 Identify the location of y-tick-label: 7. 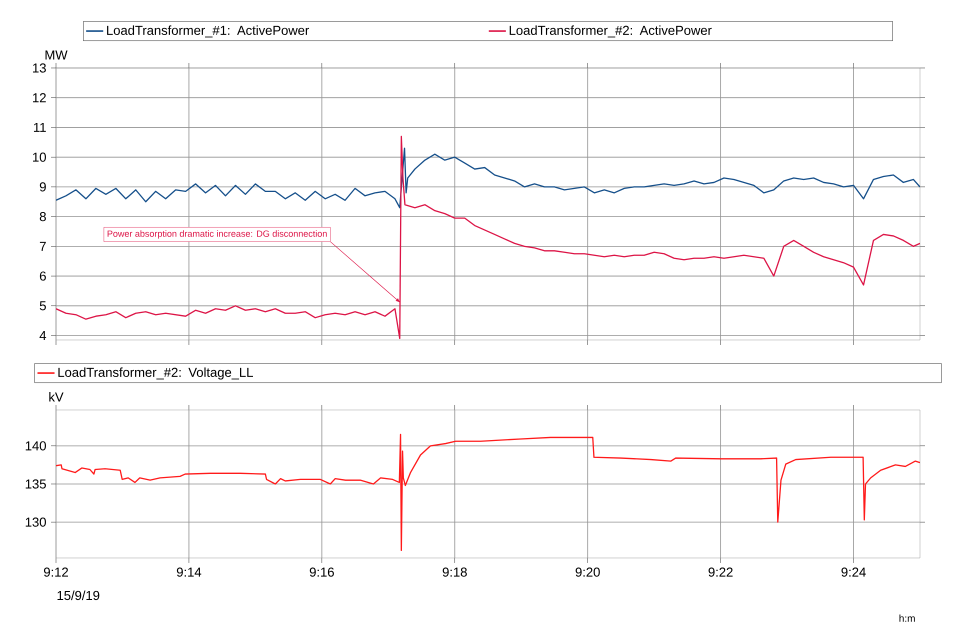
(43, 246).